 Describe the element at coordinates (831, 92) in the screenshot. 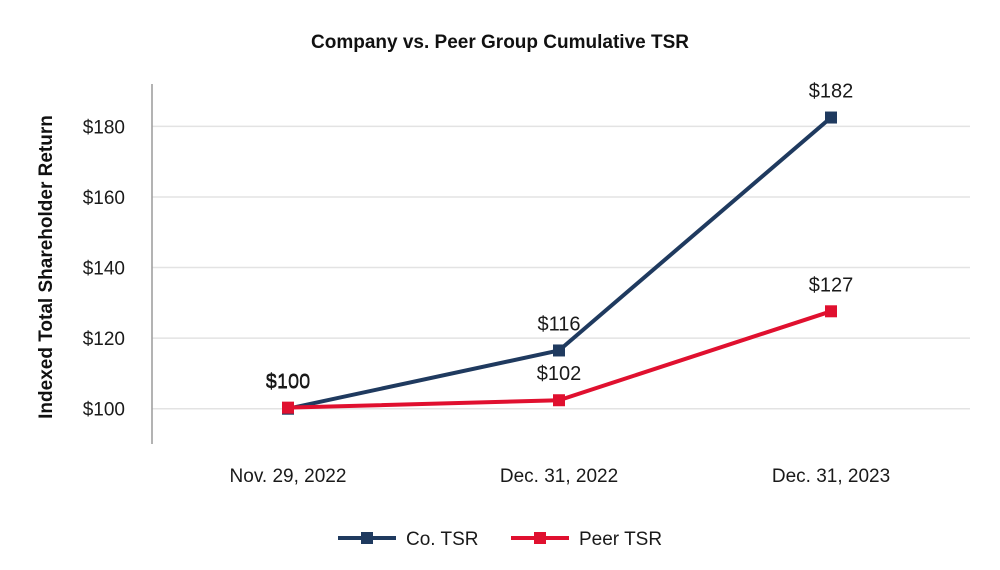

I see `co-tsr-data-label: $182` at that location.